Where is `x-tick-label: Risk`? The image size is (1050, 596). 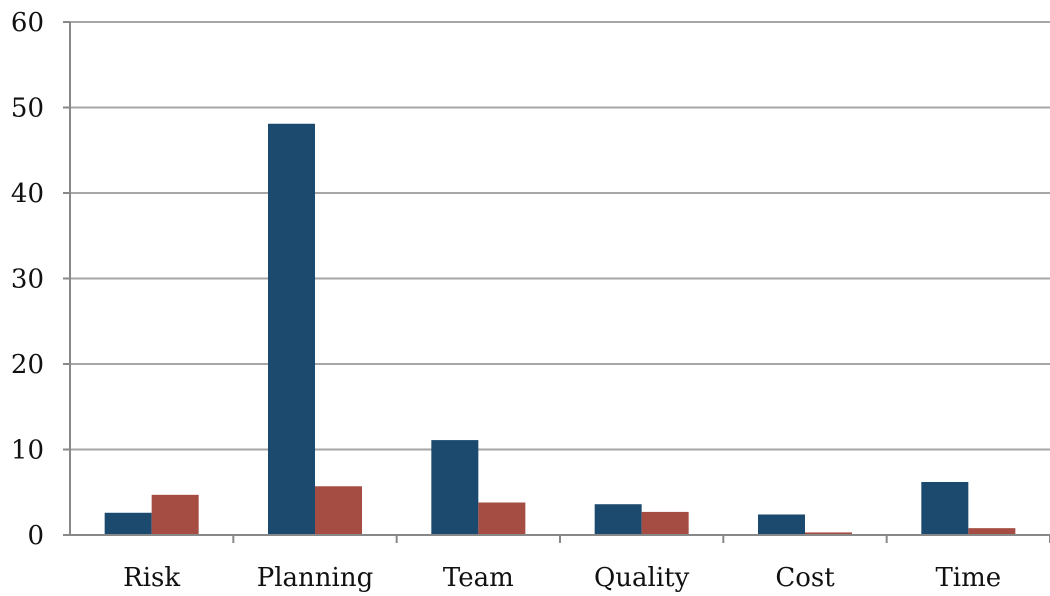 x-tick-label: Risk is located at coordinates (151, 577).